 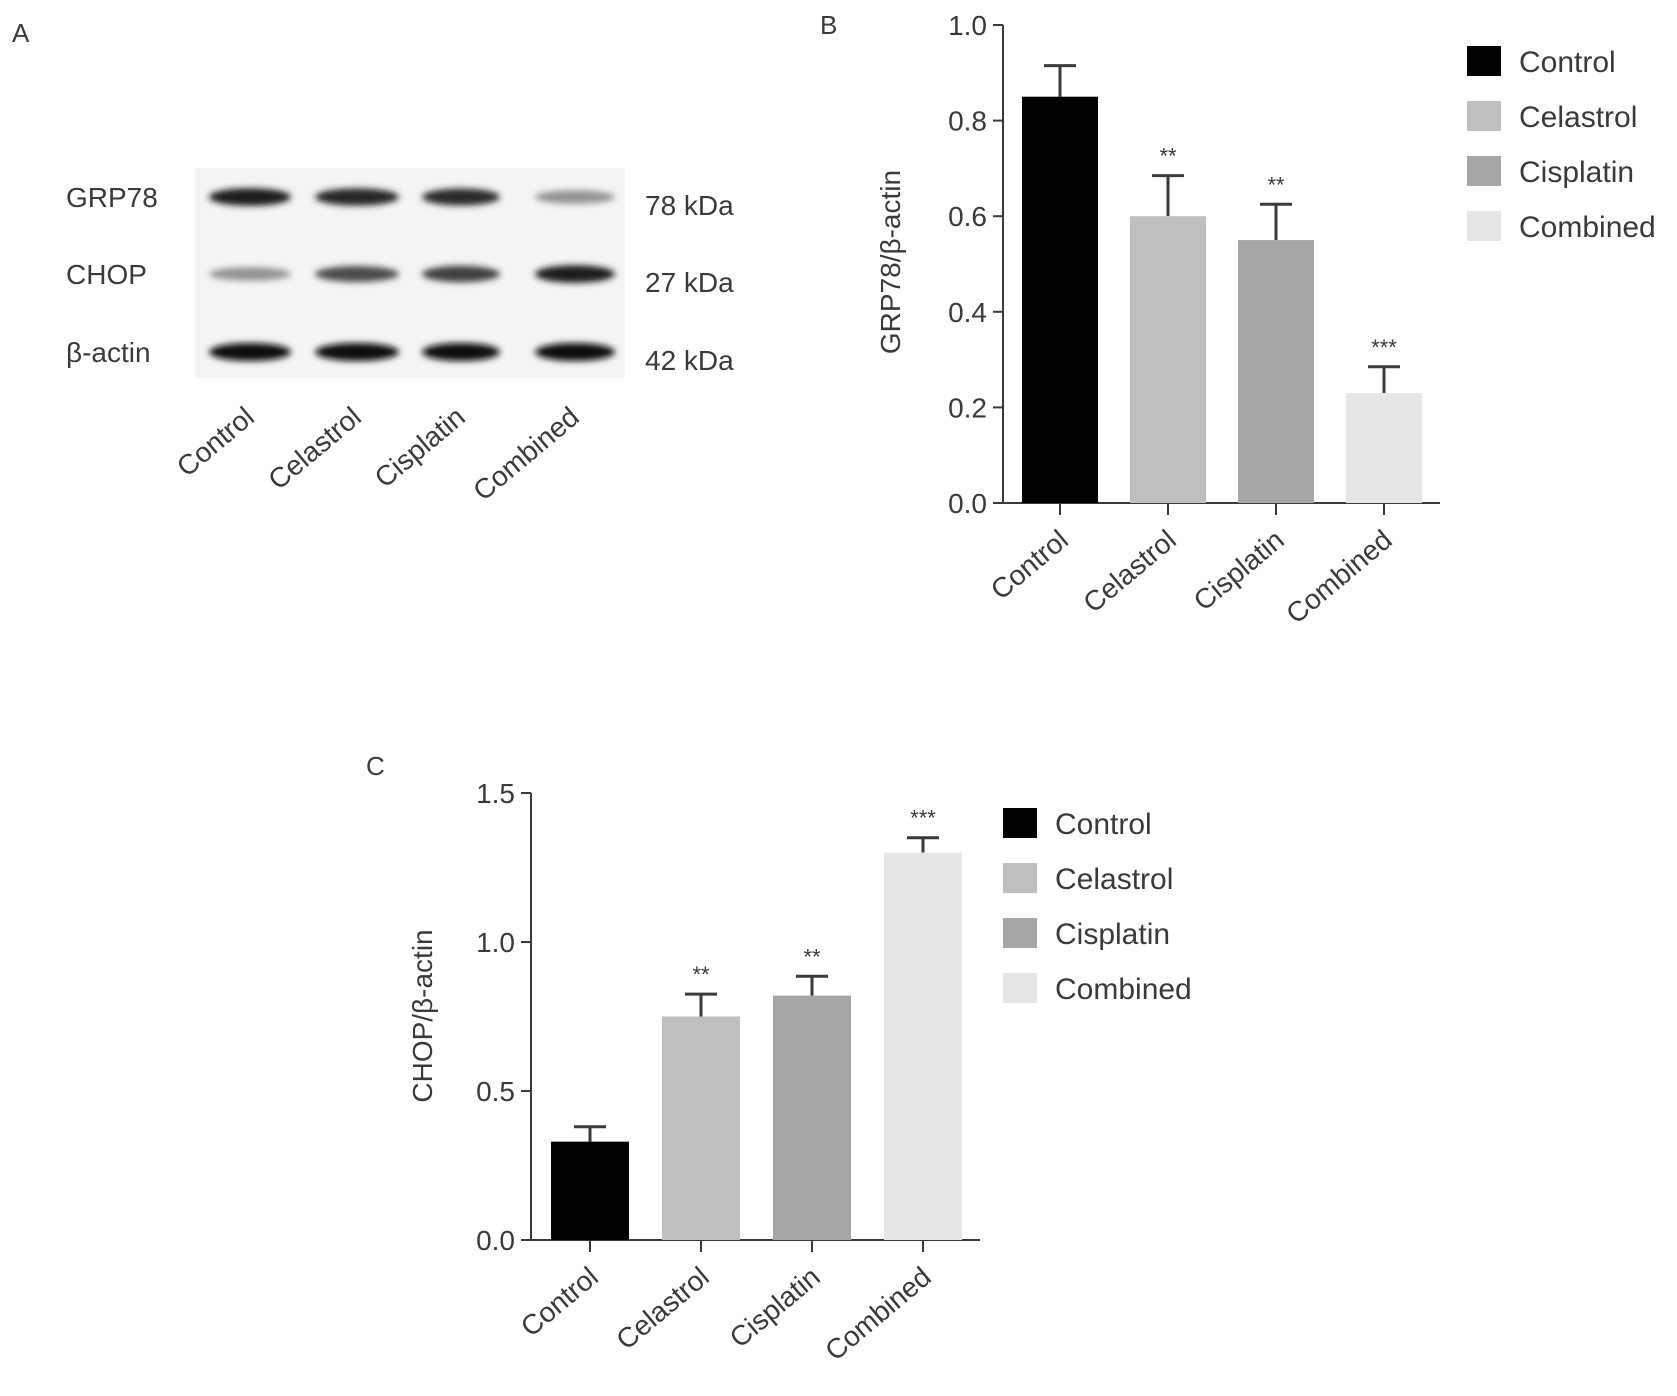 I want to click on blot-lane-label: Celastrol, so click(x=314, y=448).